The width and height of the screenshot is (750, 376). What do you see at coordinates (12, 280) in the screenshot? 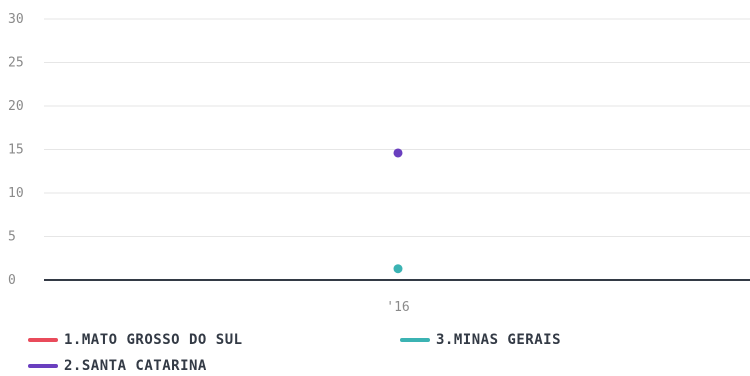
I see `y-tick-label: 0` at bounding box center [12, 280].